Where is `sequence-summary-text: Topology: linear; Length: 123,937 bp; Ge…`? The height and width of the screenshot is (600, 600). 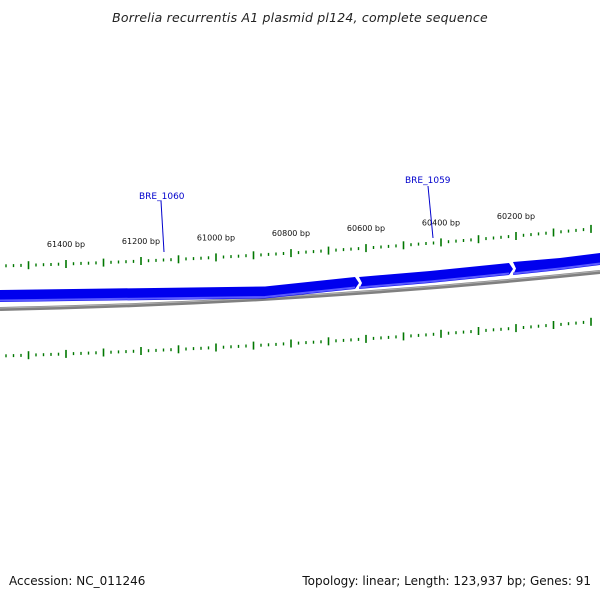
sequence-summary-text: Topology: linear; Length: 123,937 bp; Ge… is located at coordinates (446, 581).